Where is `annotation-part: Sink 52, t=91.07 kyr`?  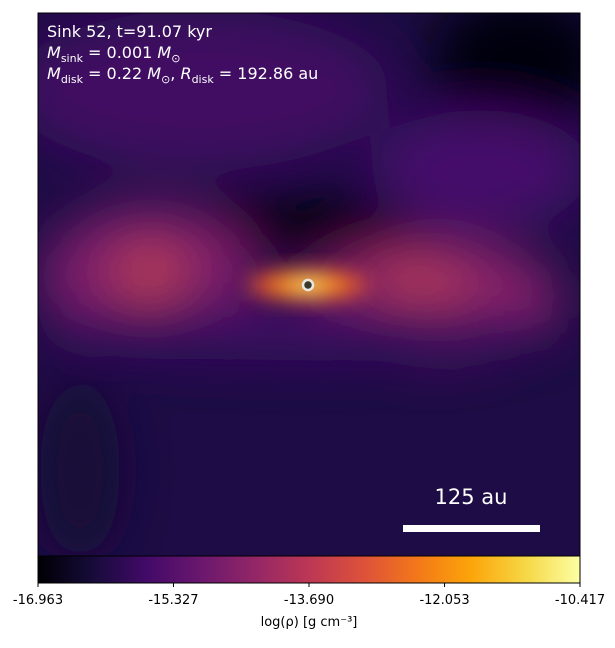
annotation-part: Sink 52, t=91.07 kyr is located at coordinates (129, 31).